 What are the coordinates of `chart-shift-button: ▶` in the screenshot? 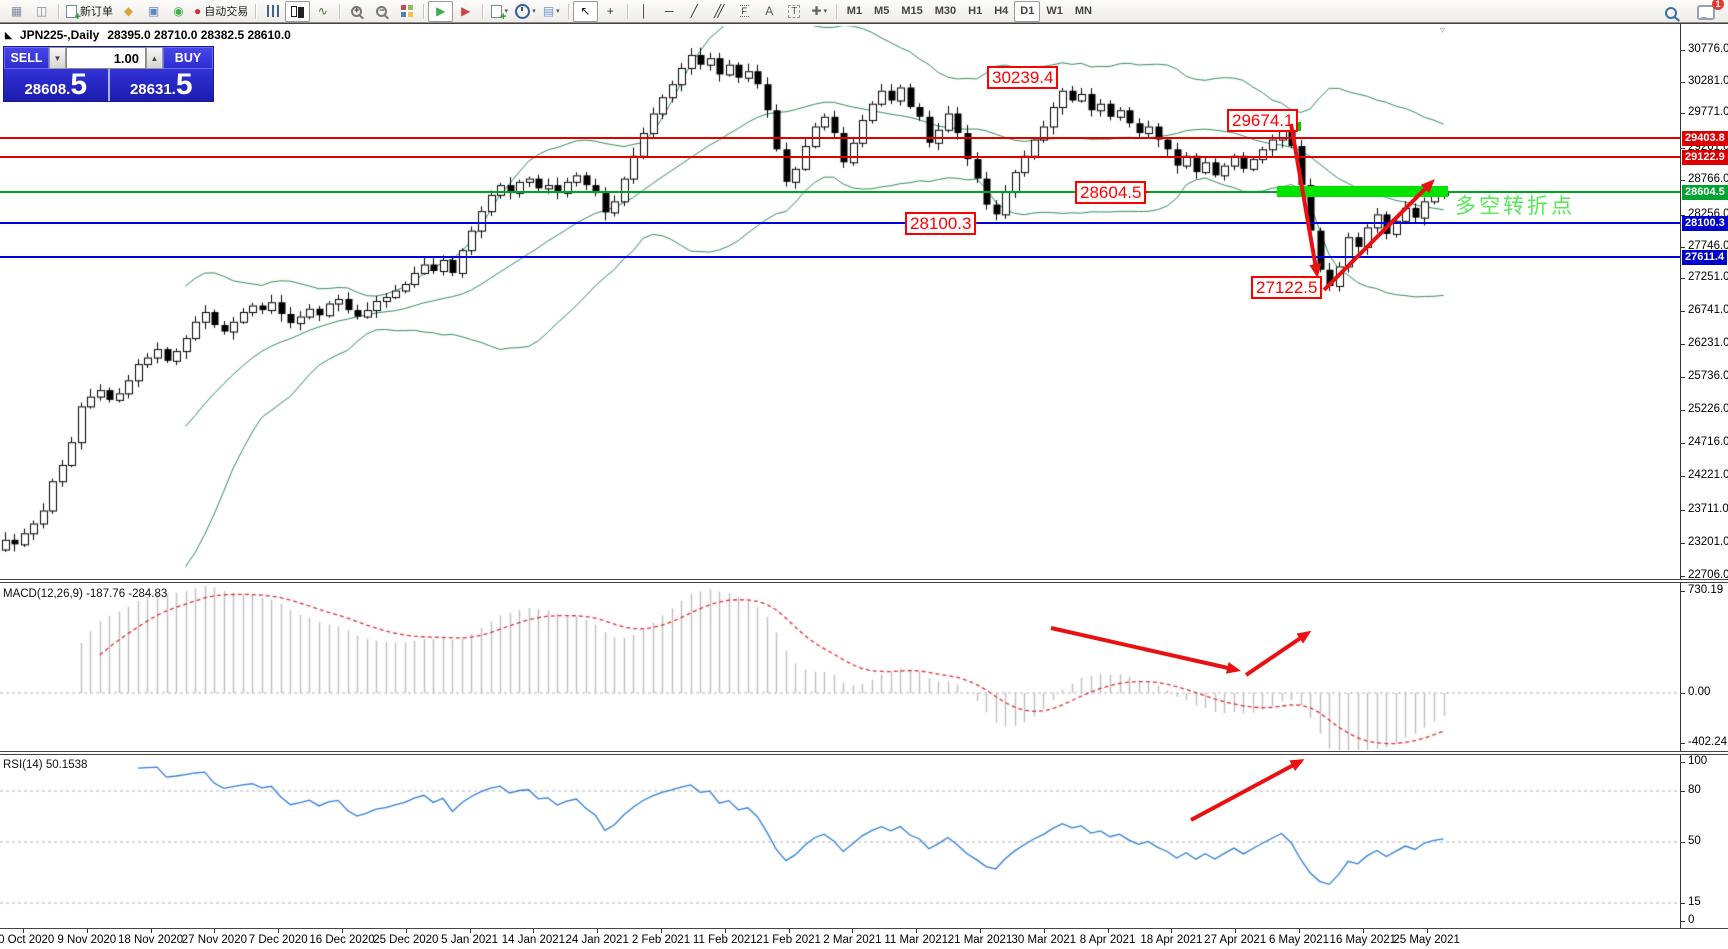 It's located at (465, 11).